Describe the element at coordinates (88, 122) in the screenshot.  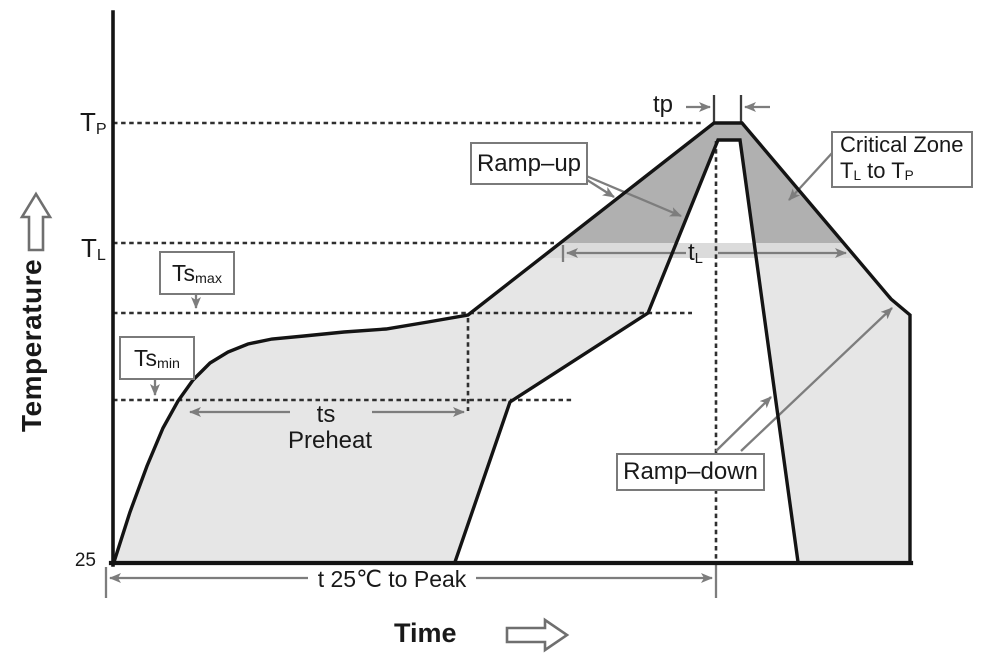
I see `tp-axis-main: T` at that location.